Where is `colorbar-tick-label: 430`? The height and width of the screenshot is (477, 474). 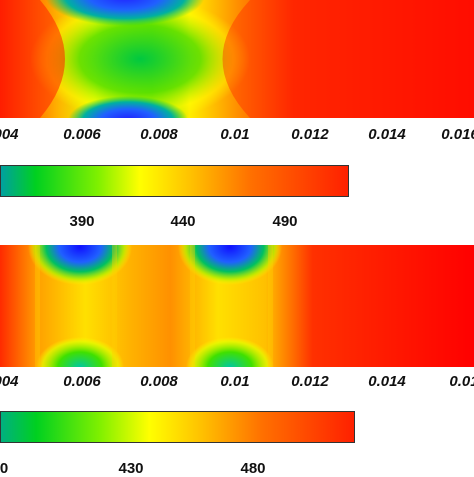 colorbar-tick-label: 430 is located at coordinates (131, 468).